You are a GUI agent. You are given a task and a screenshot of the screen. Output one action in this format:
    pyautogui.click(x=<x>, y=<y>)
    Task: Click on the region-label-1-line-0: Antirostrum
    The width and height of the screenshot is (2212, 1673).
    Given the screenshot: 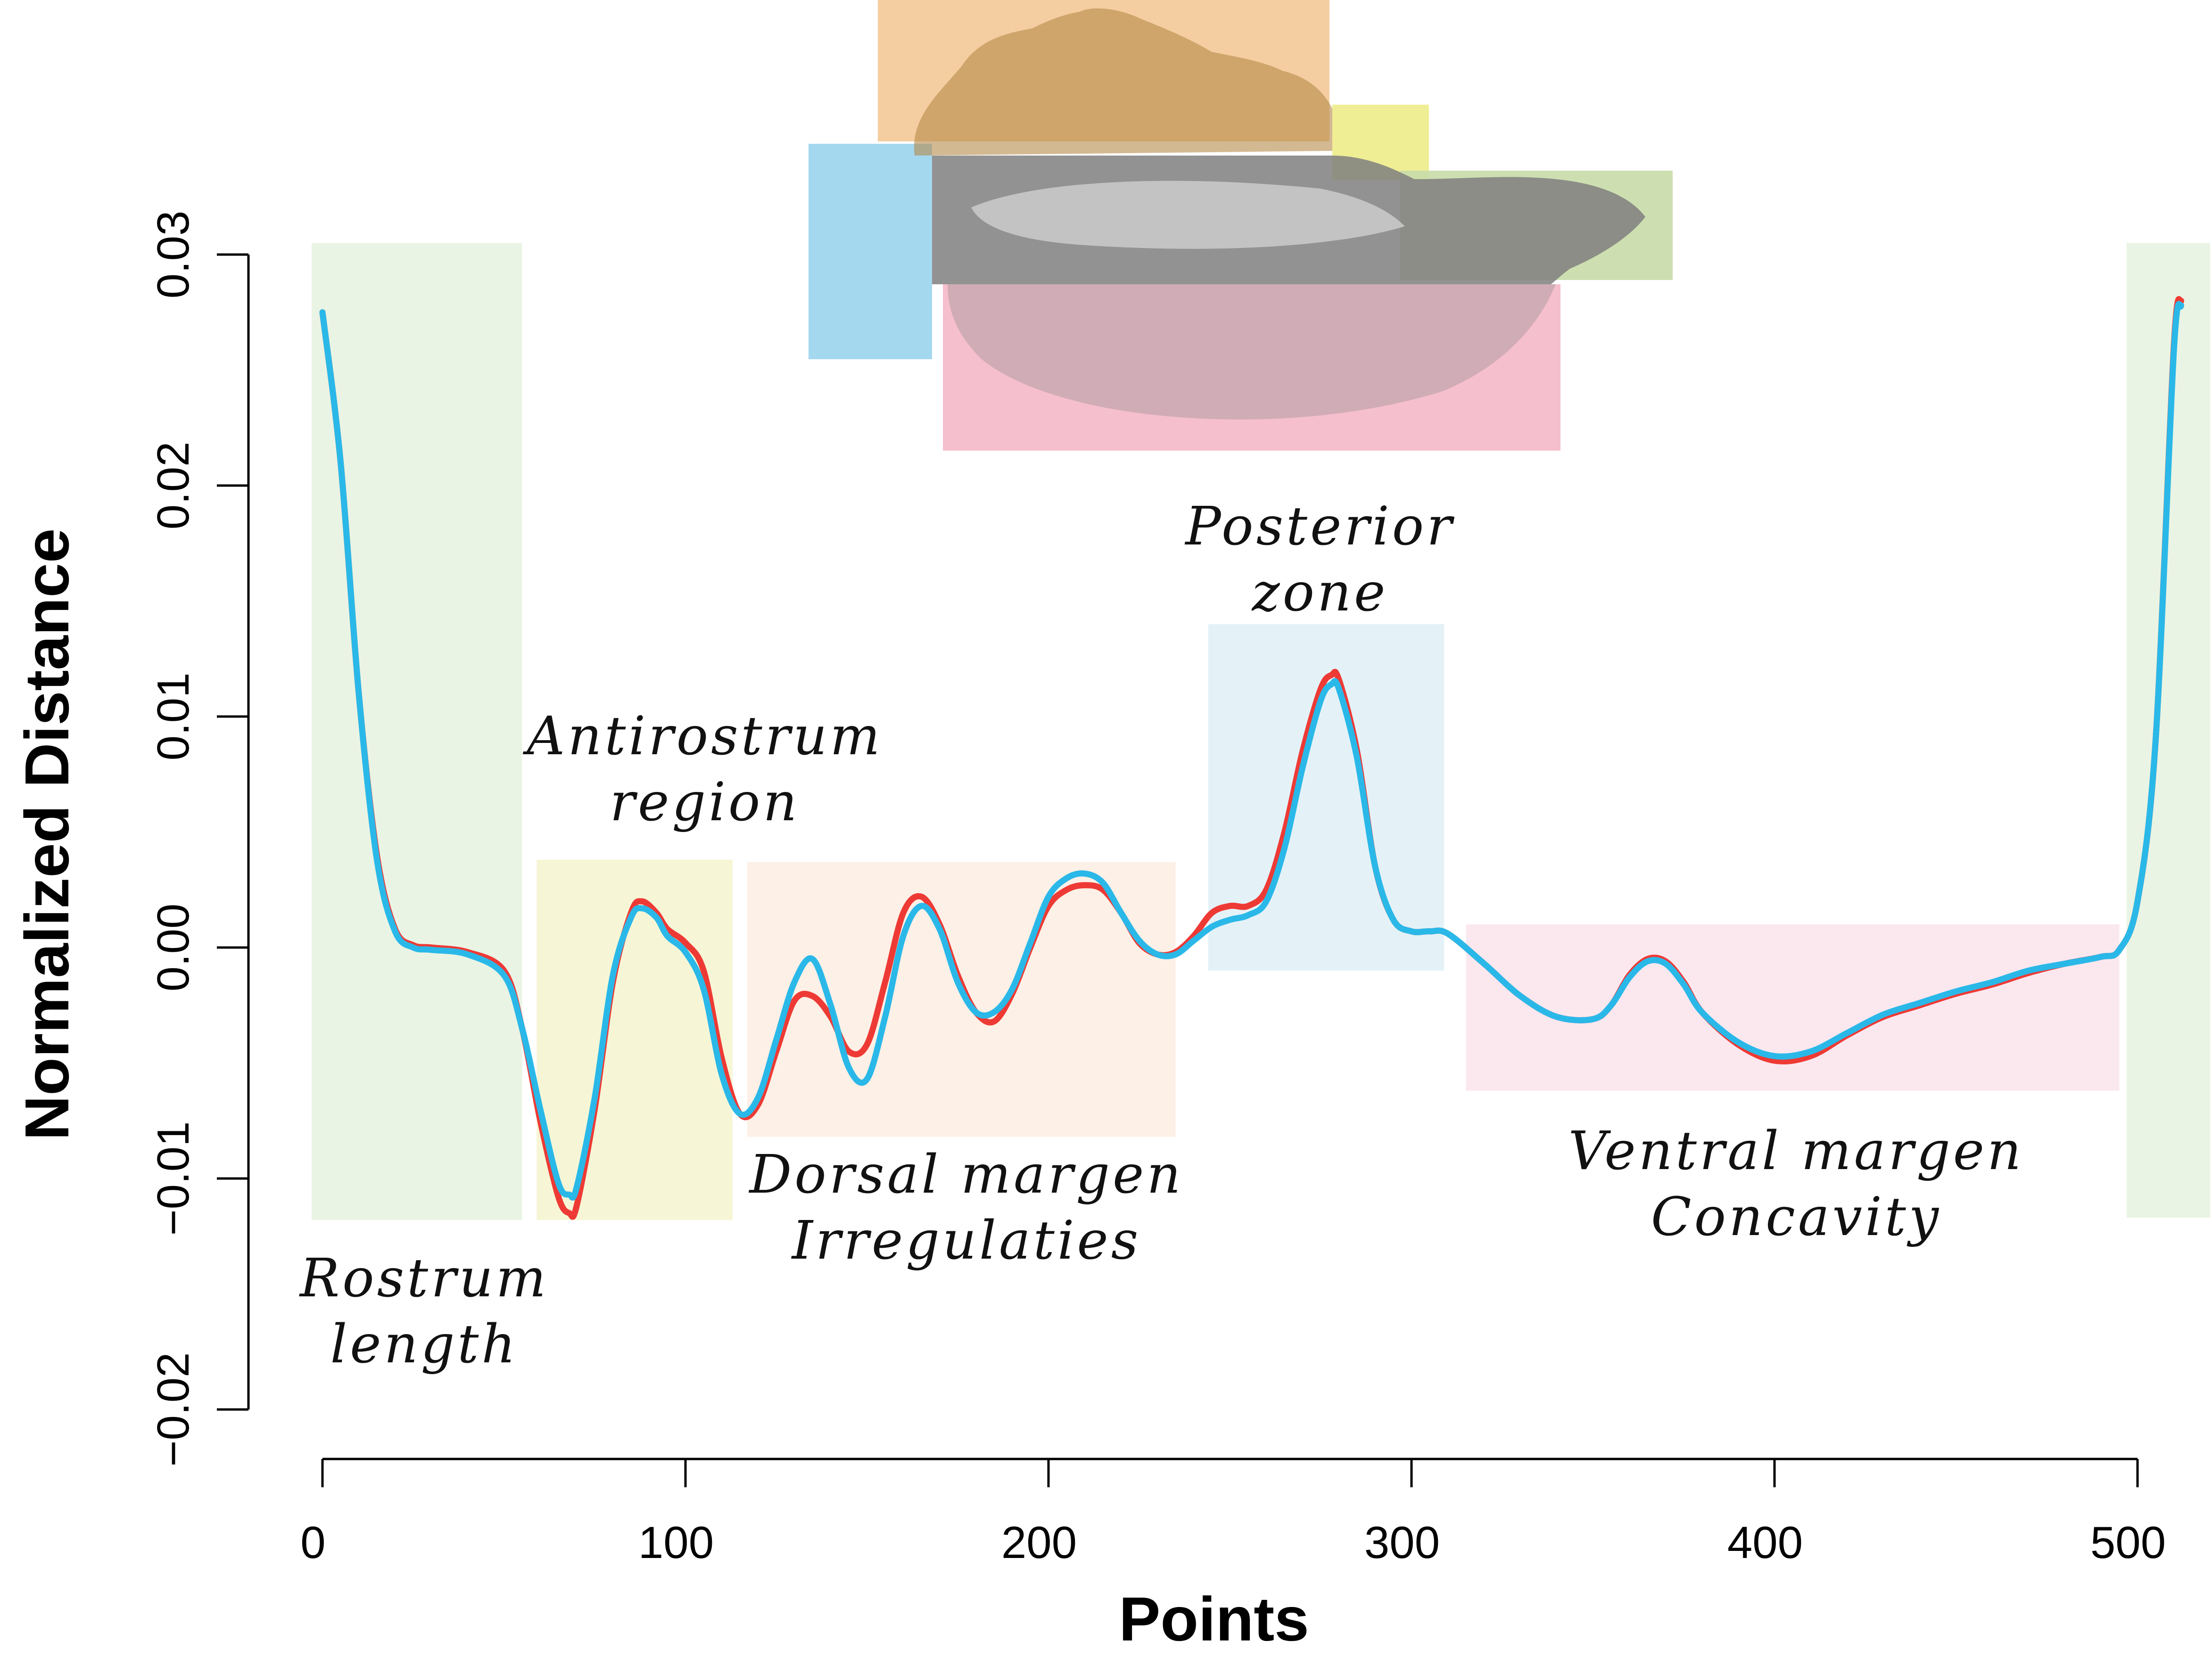 What is the action you would take?
    pyautogui.click(x=702, y=737)
    